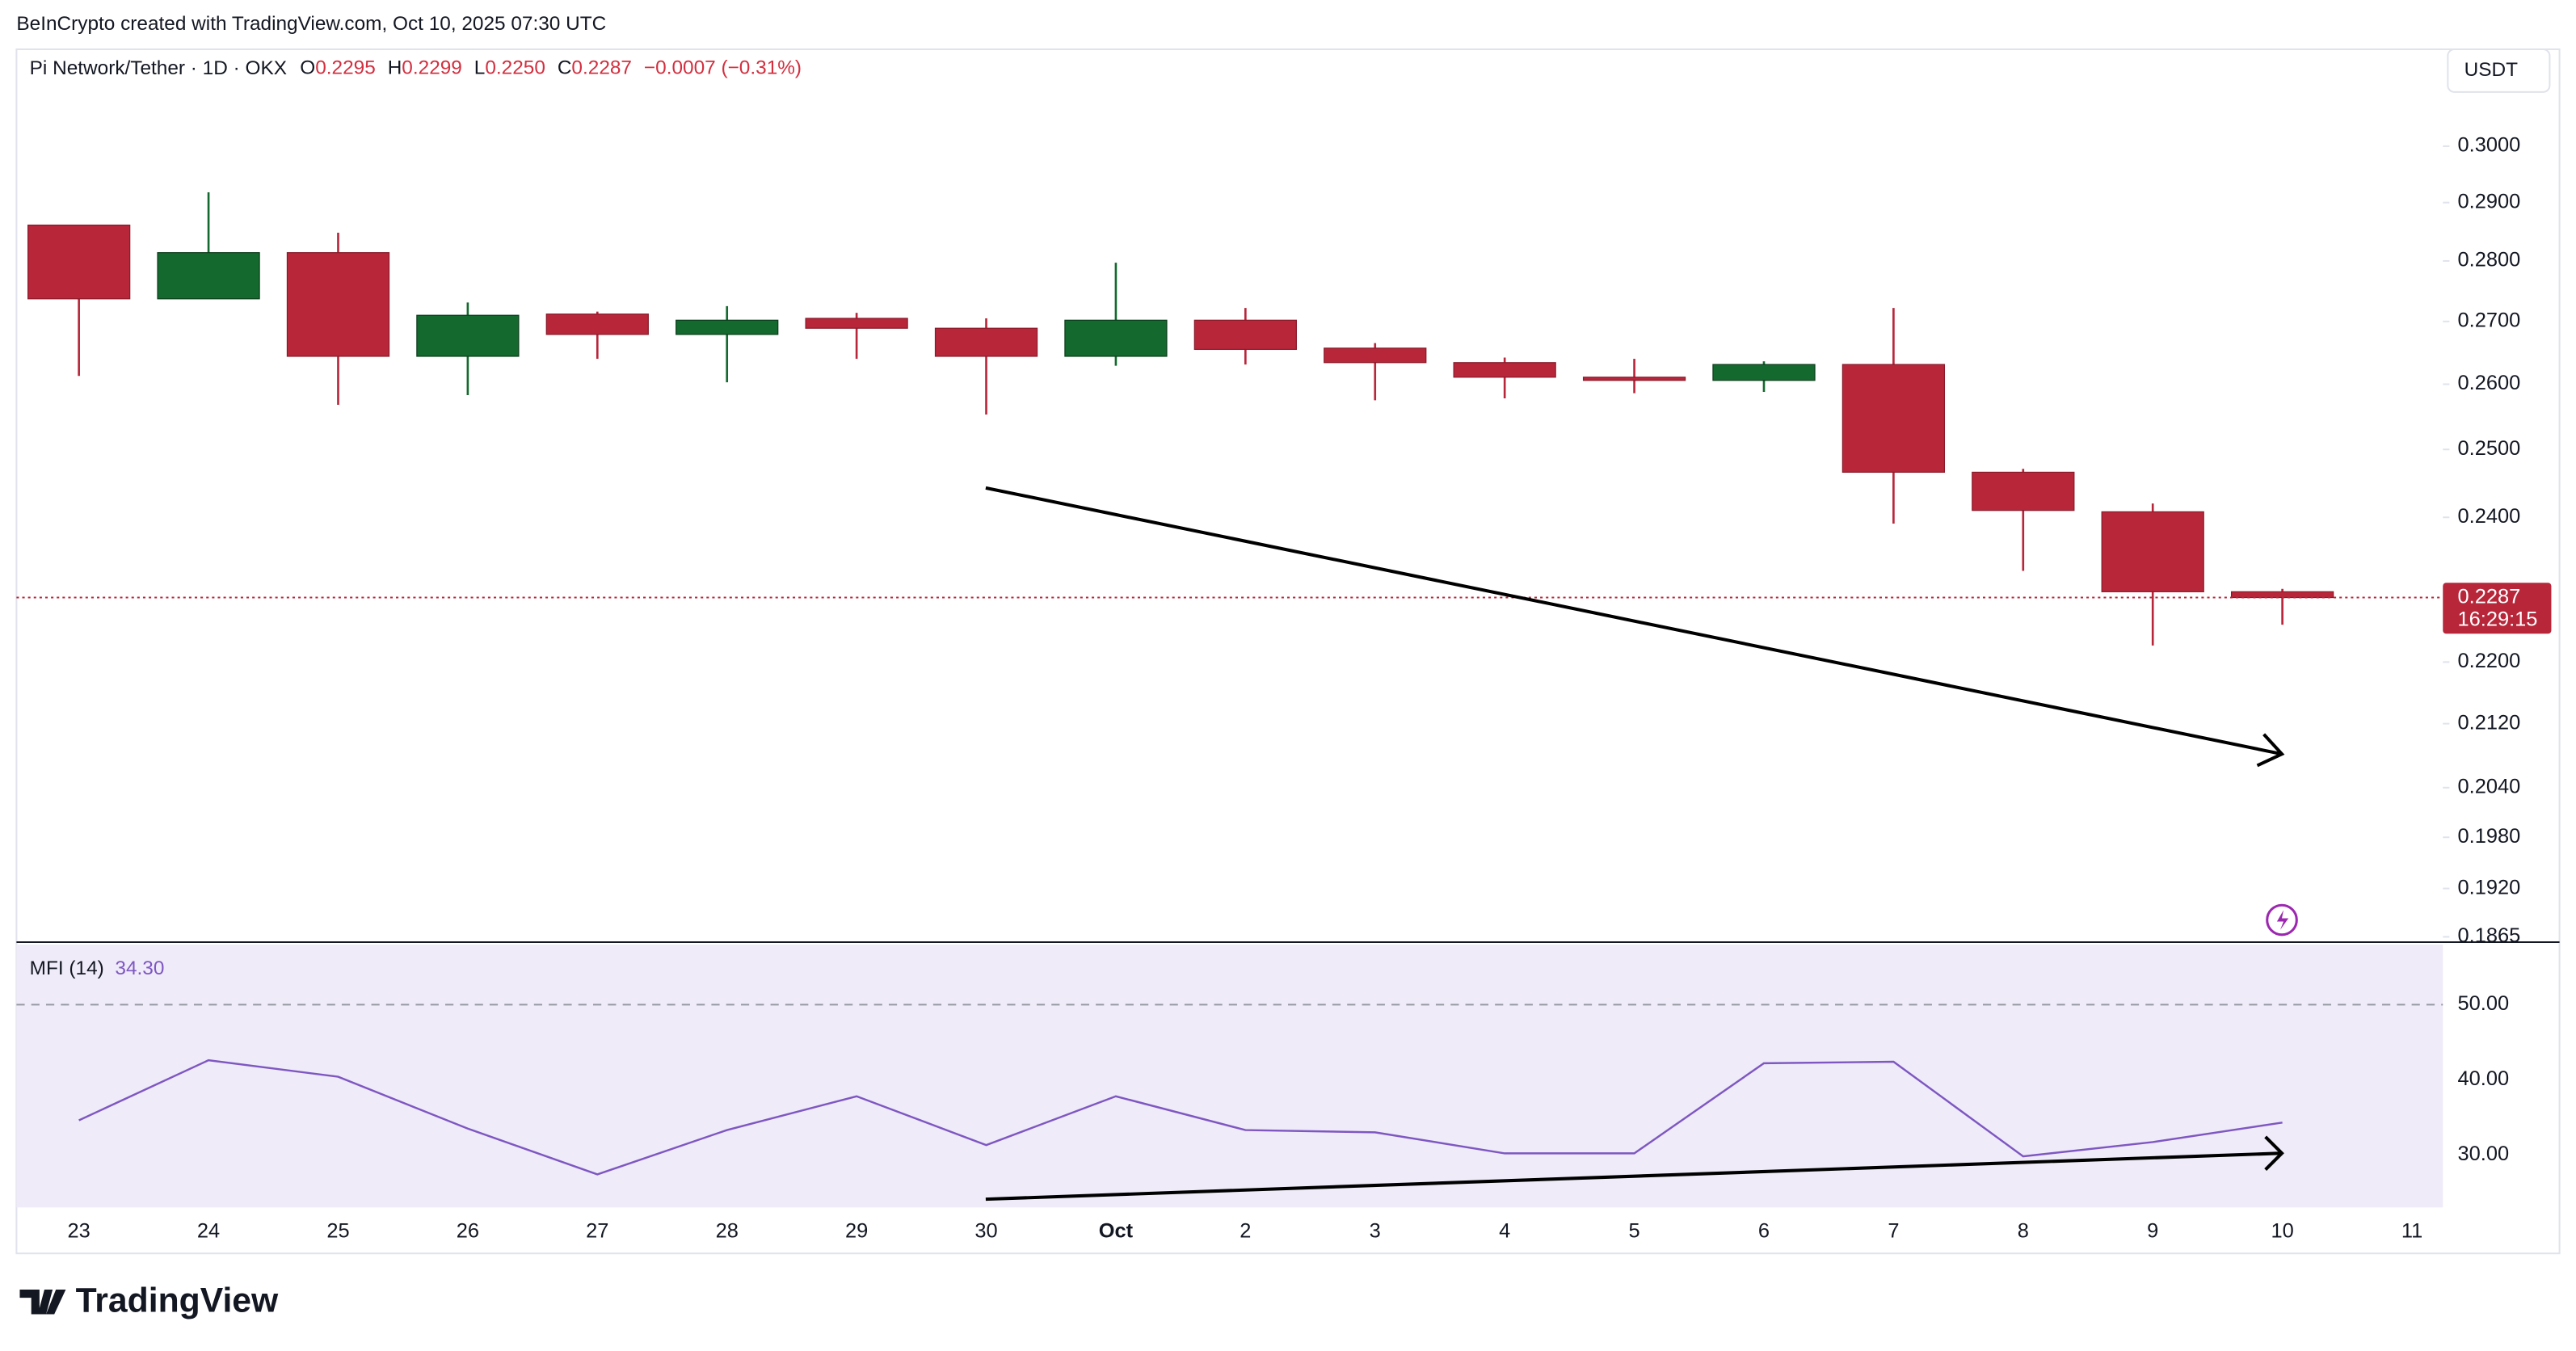 This screenshot has height=1351, width=2576. What do you see at coordinates (1116, 1231) in the screenshot?
I see `x-tick-label: Oct` at bounding box center [1116, 1231].